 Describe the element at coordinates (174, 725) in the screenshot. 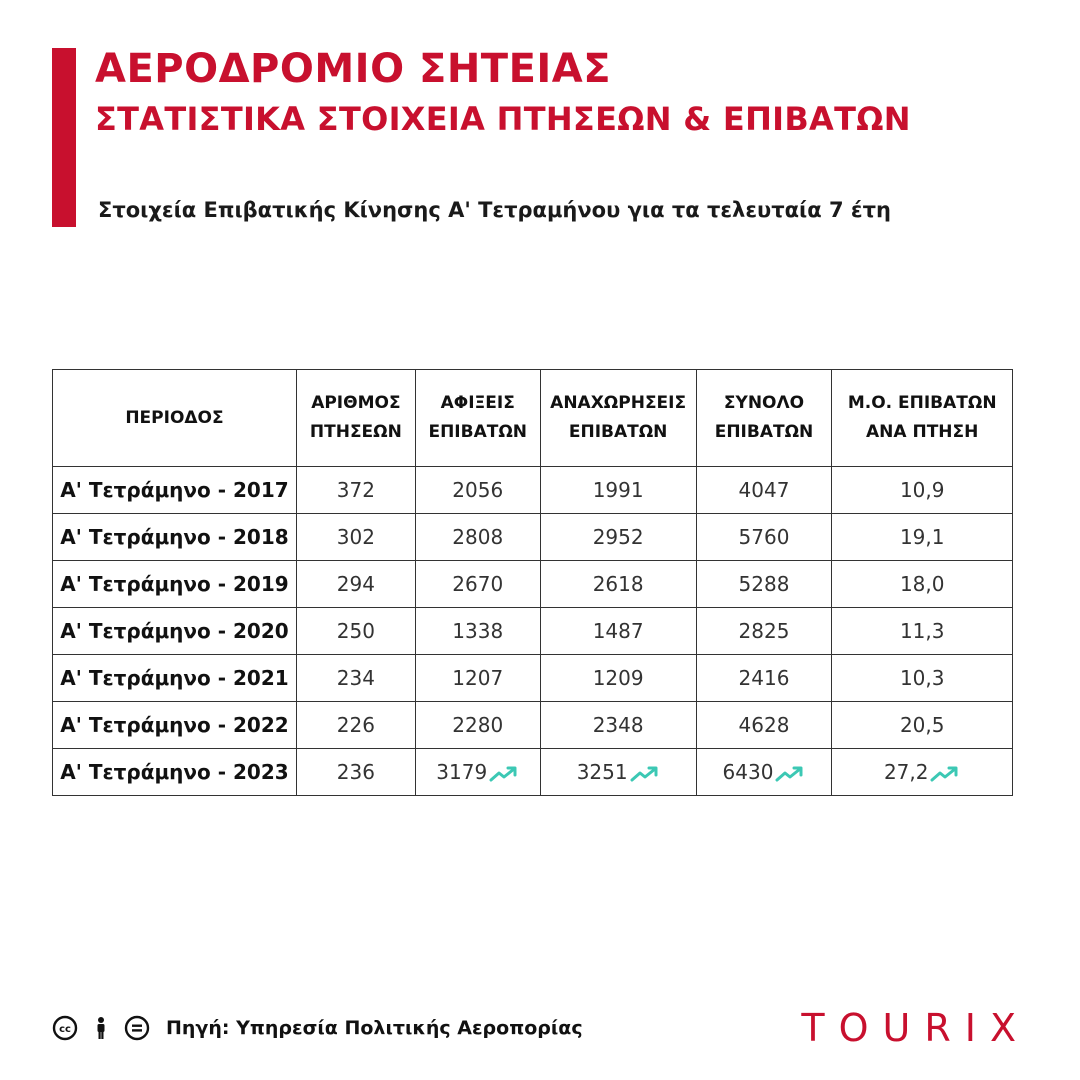

I see `cell-period: Α' Τετράμηνο - 2022` at that location.